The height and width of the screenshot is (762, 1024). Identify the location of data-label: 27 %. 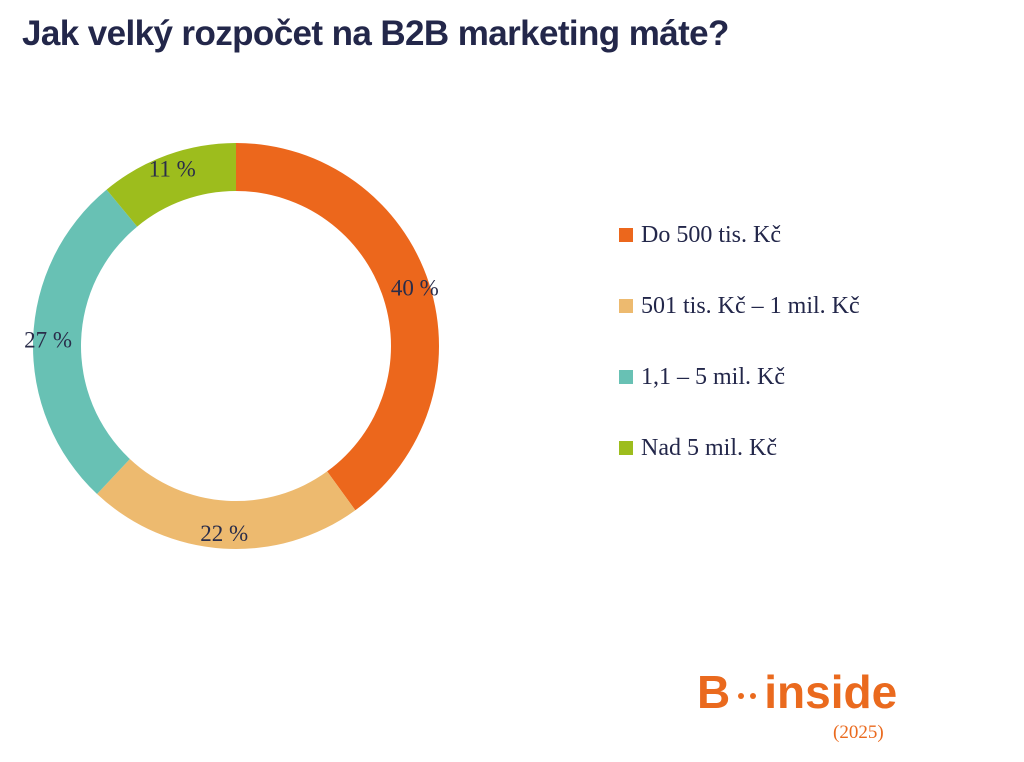
(48, 340).